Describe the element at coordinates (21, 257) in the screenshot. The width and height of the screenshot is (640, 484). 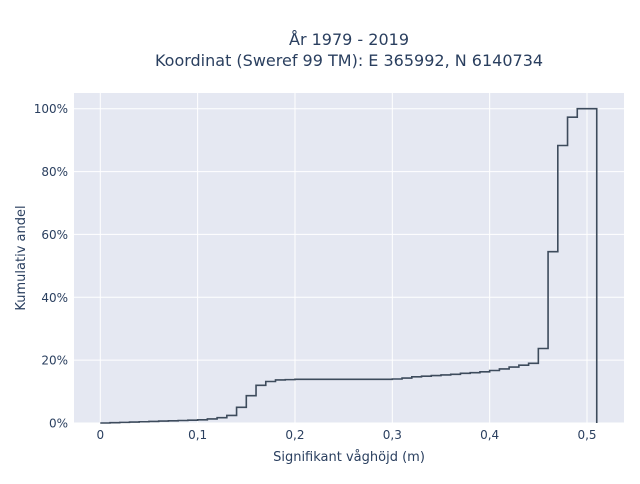
I see `y-axis-label: Kumulativ andel` at that location.